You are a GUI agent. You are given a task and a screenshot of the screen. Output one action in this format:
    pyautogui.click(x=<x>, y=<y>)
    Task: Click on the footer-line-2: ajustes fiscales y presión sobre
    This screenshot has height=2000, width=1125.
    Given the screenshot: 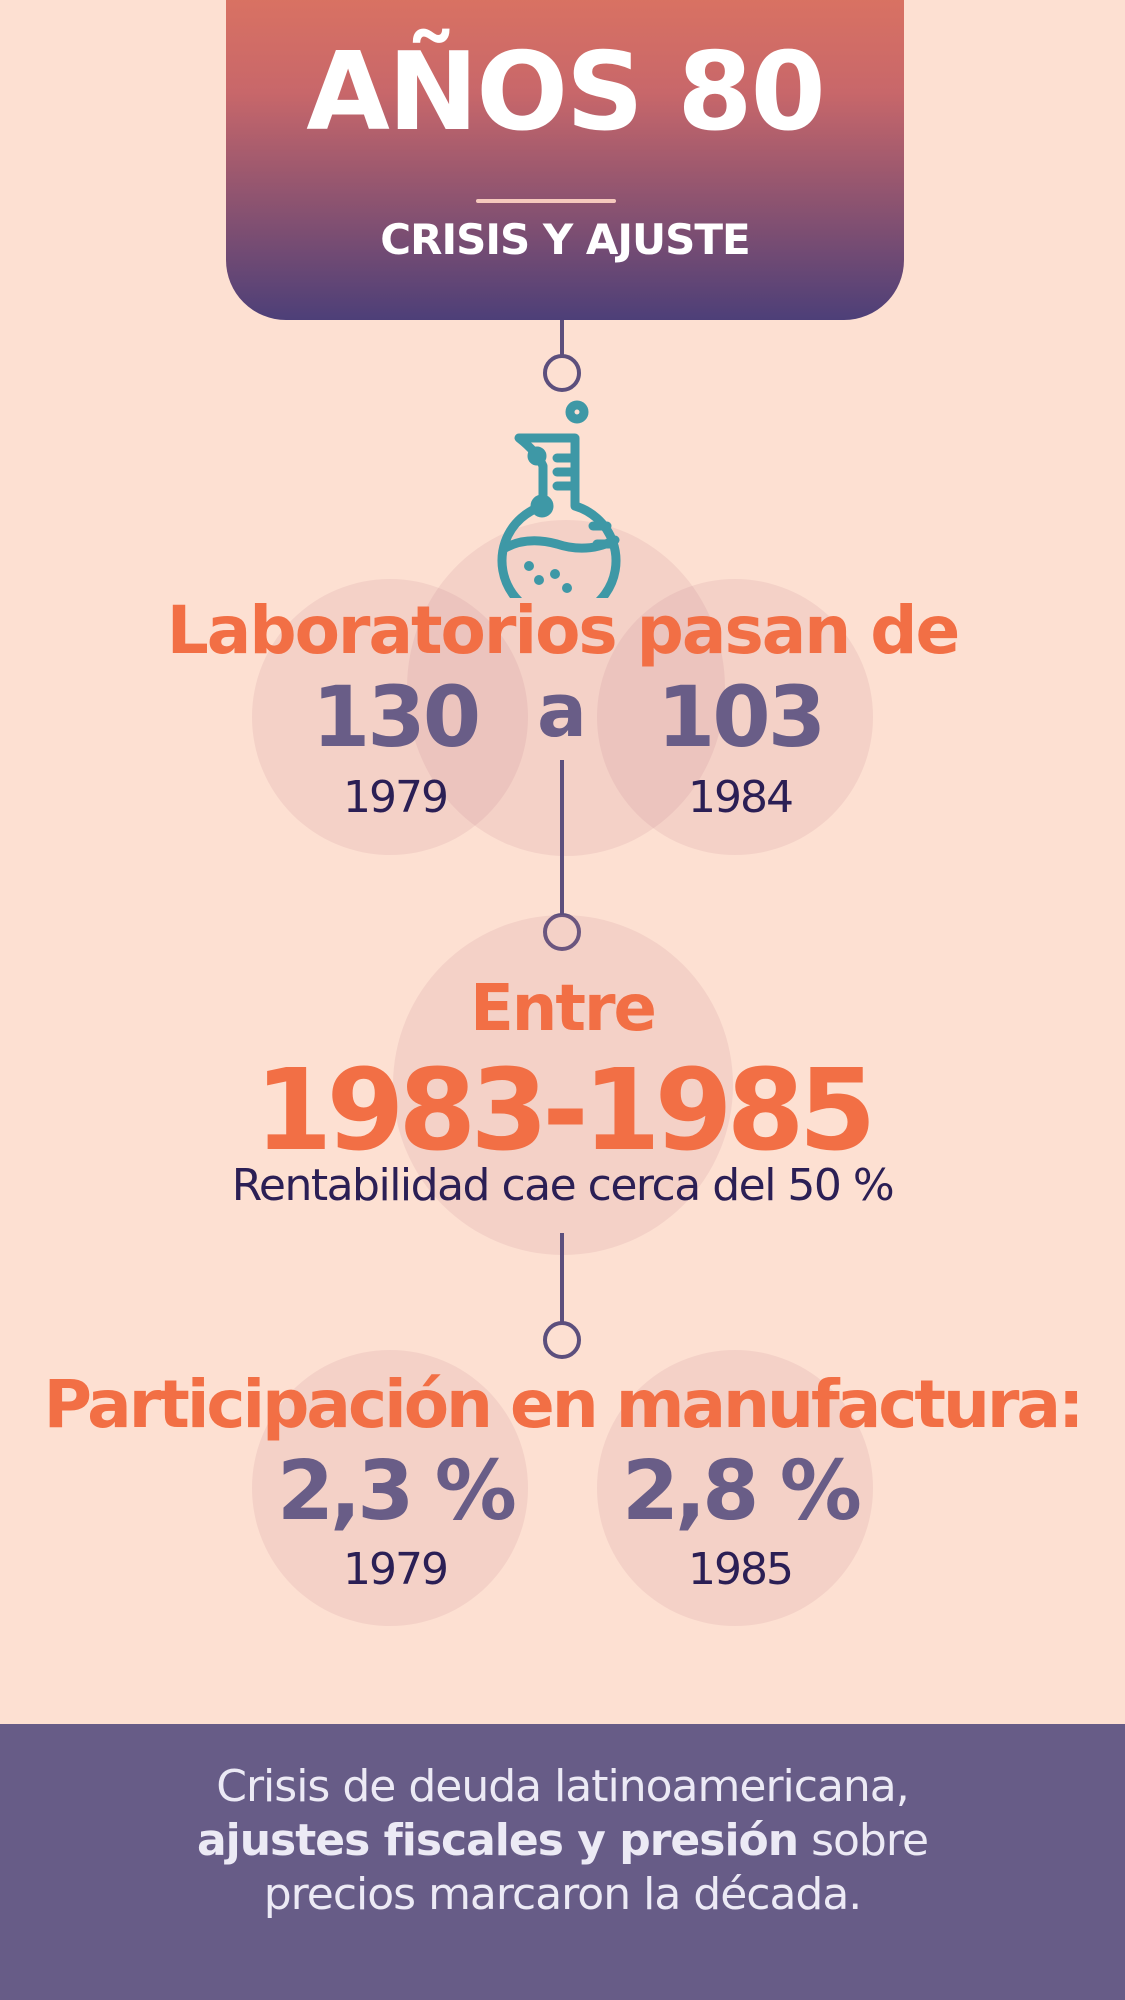 What is the action you would take?
    pyautogui.click(x=562, y=1841)
    